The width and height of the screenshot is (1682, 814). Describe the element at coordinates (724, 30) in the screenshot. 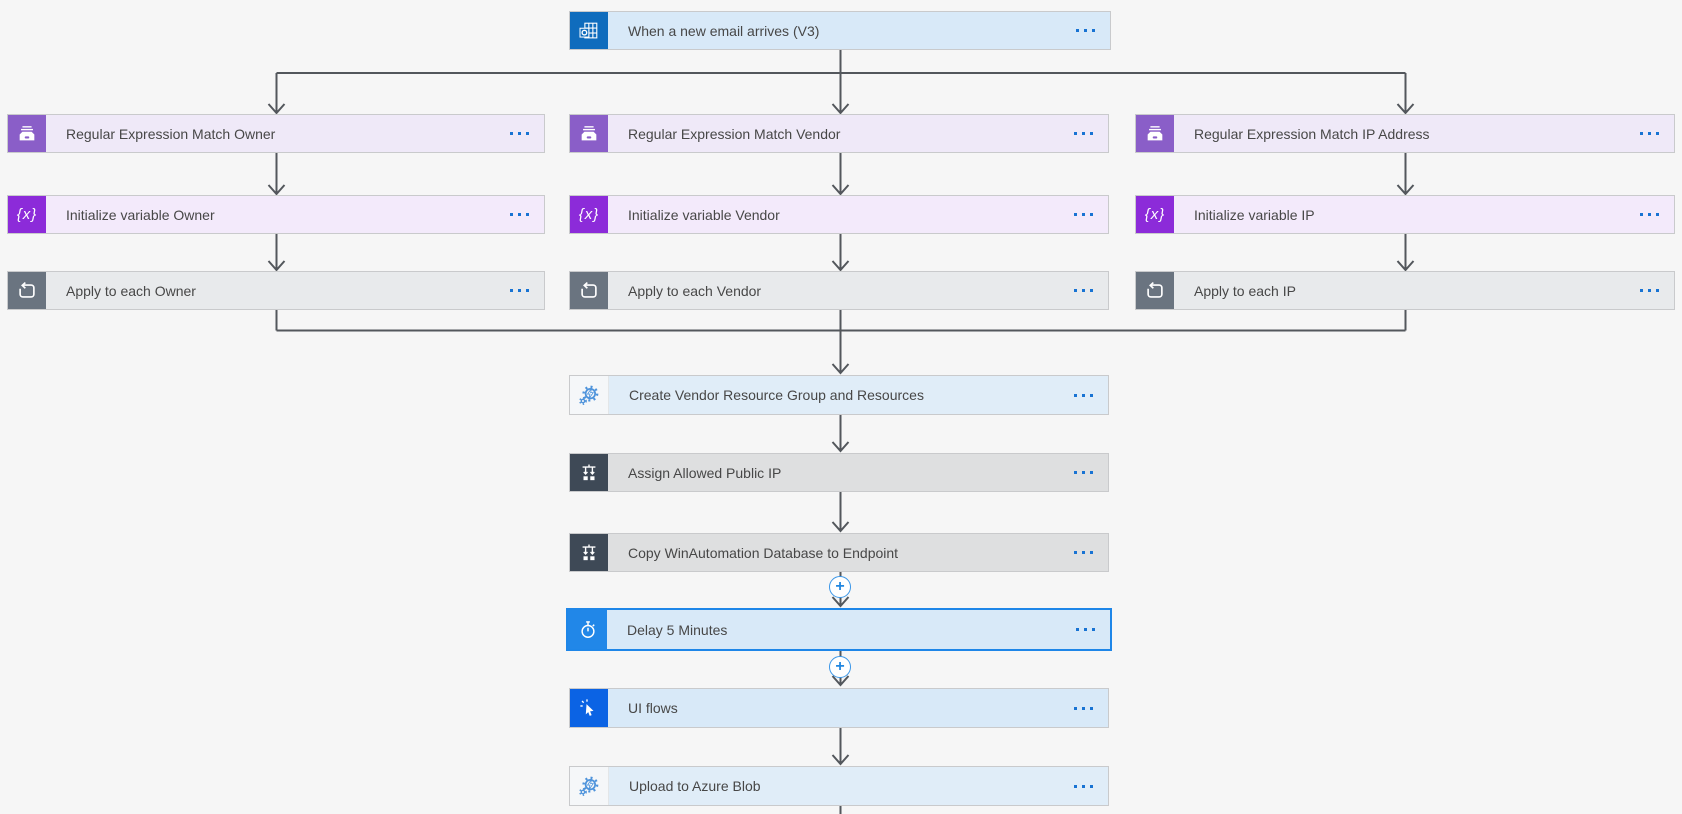

I see `node-label: When a new email arrives (V3)` at that location.